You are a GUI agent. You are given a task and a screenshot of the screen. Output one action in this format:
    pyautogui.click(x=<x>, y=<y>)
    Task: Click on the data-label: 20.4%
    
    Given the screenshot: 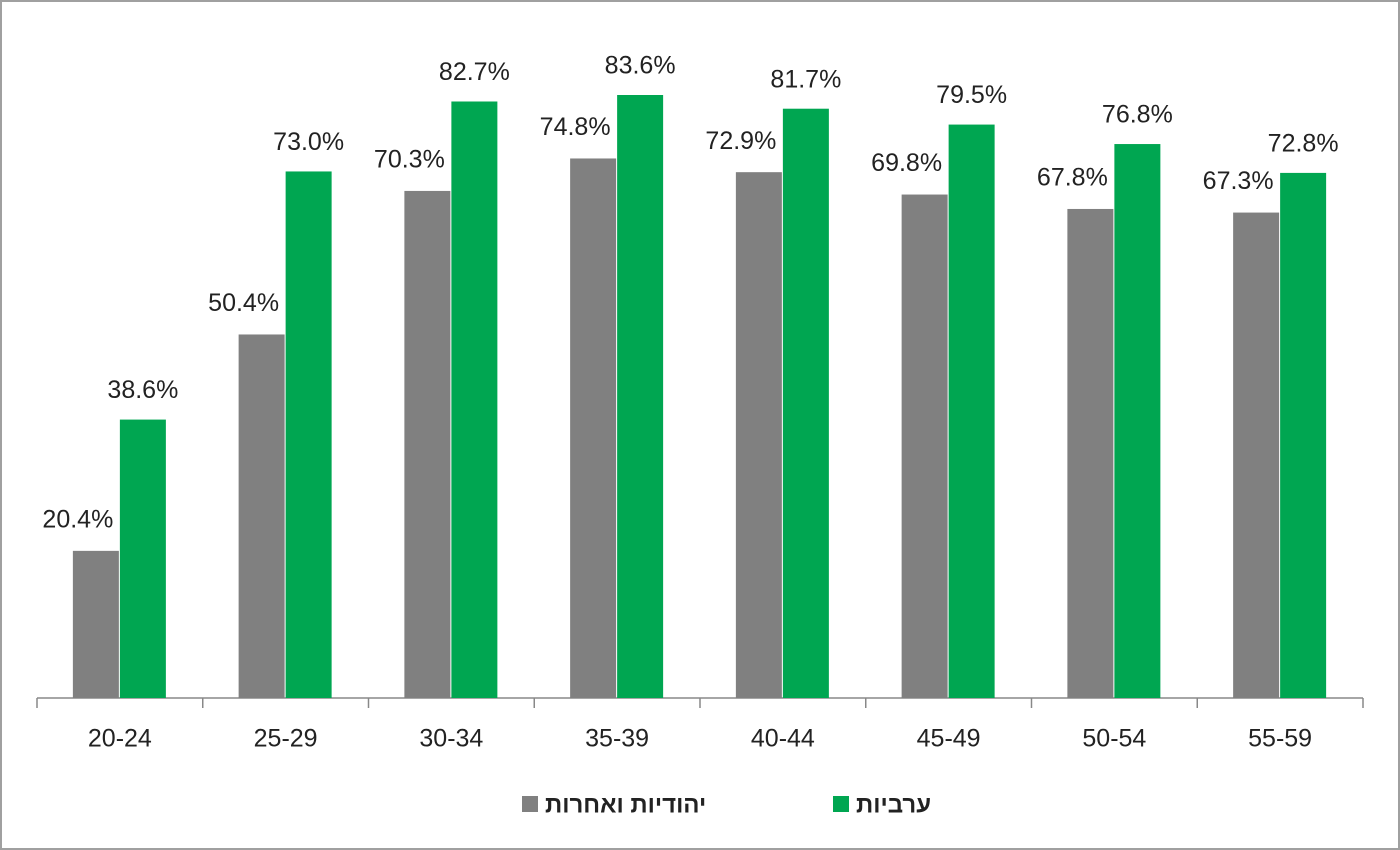 What is the action you would take?
    pyautogui.click(x=77, y=519)
    